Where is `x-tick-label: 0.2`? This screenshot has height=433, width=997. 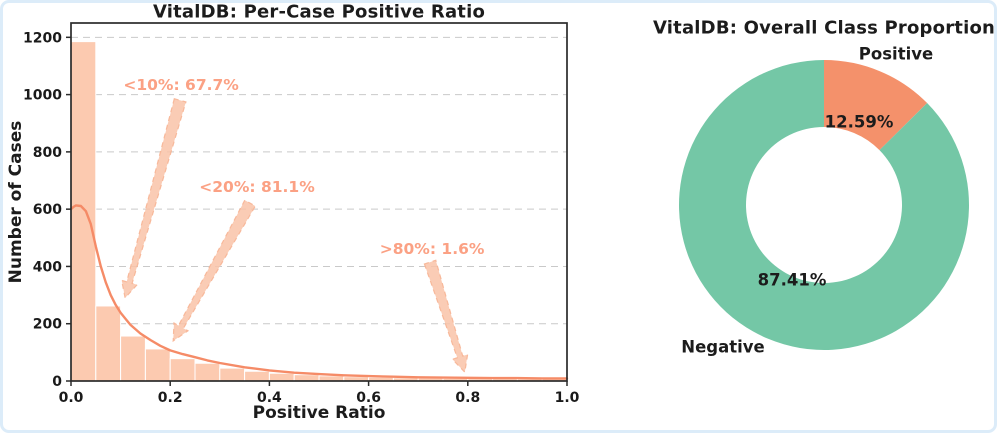
x-tick-label: 0.2 is located at coordinates (170, 398).